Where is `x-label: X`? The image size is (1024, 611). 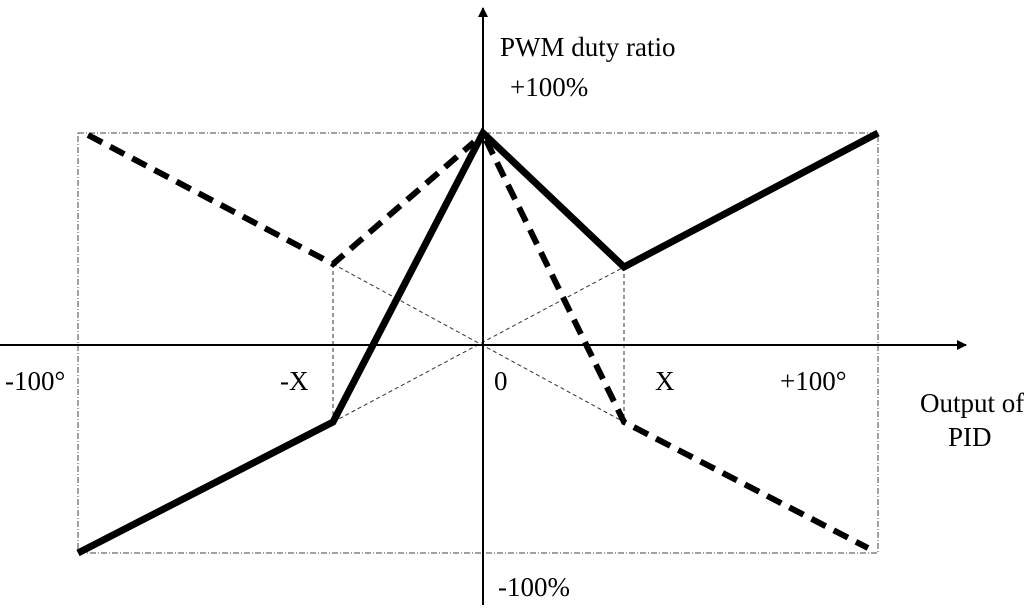 x-label: X is located at coordinates (665, 381).